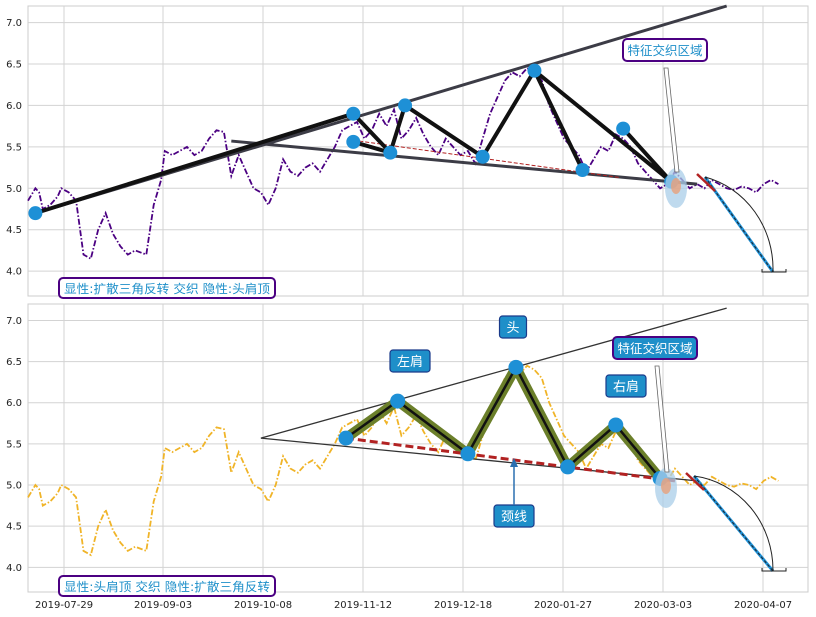 Image resolution: width=816 pixels, height=617 pixels. I want to click on left-shoulder-label: 左肩, so click(410, 362).